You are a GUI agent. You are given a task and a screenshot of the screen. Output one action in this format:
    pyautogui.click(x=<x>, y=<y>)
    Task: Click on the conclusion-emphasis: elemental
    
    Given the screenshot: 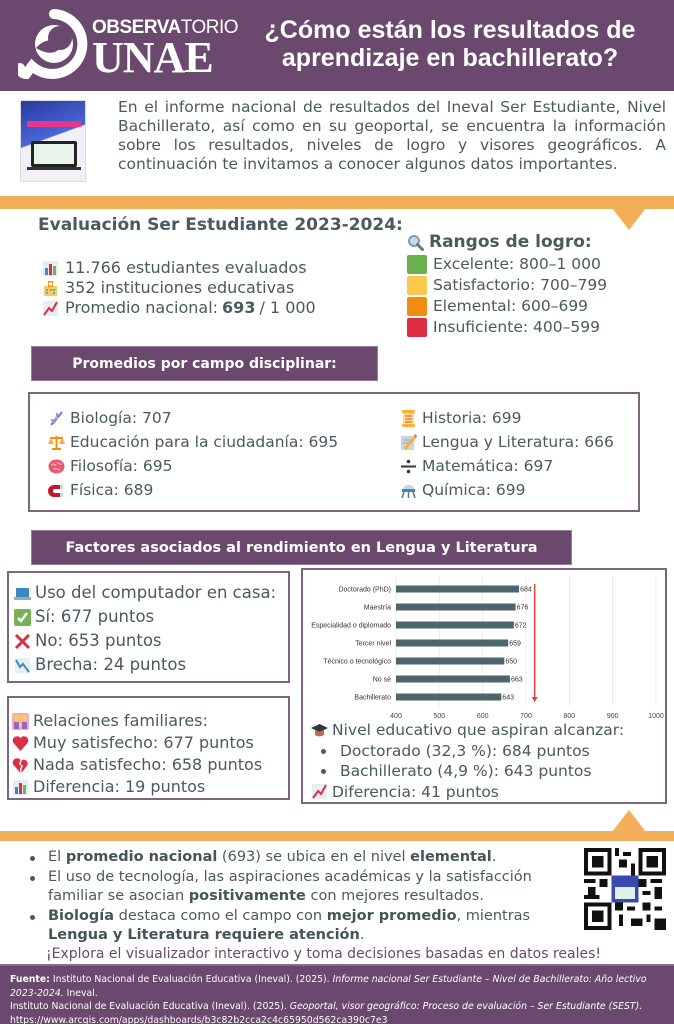 What is the action you would take?
    pyautogui.click(x=451, y=857)
    